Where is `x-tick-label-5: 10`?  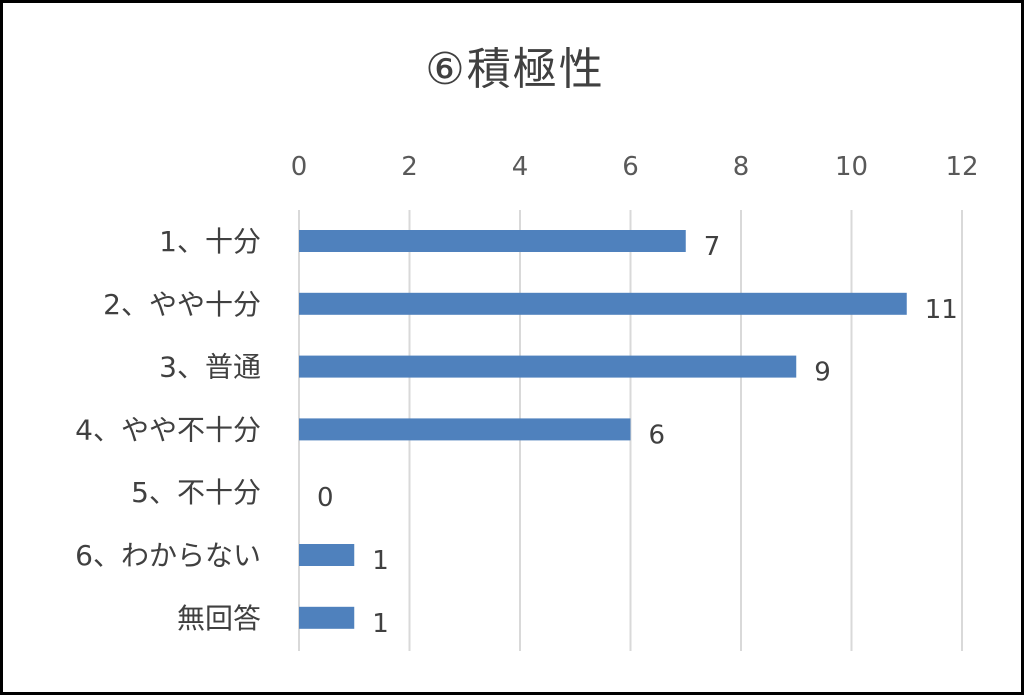
x-tick-label-5: 10 is located at coordinates (851, 167).